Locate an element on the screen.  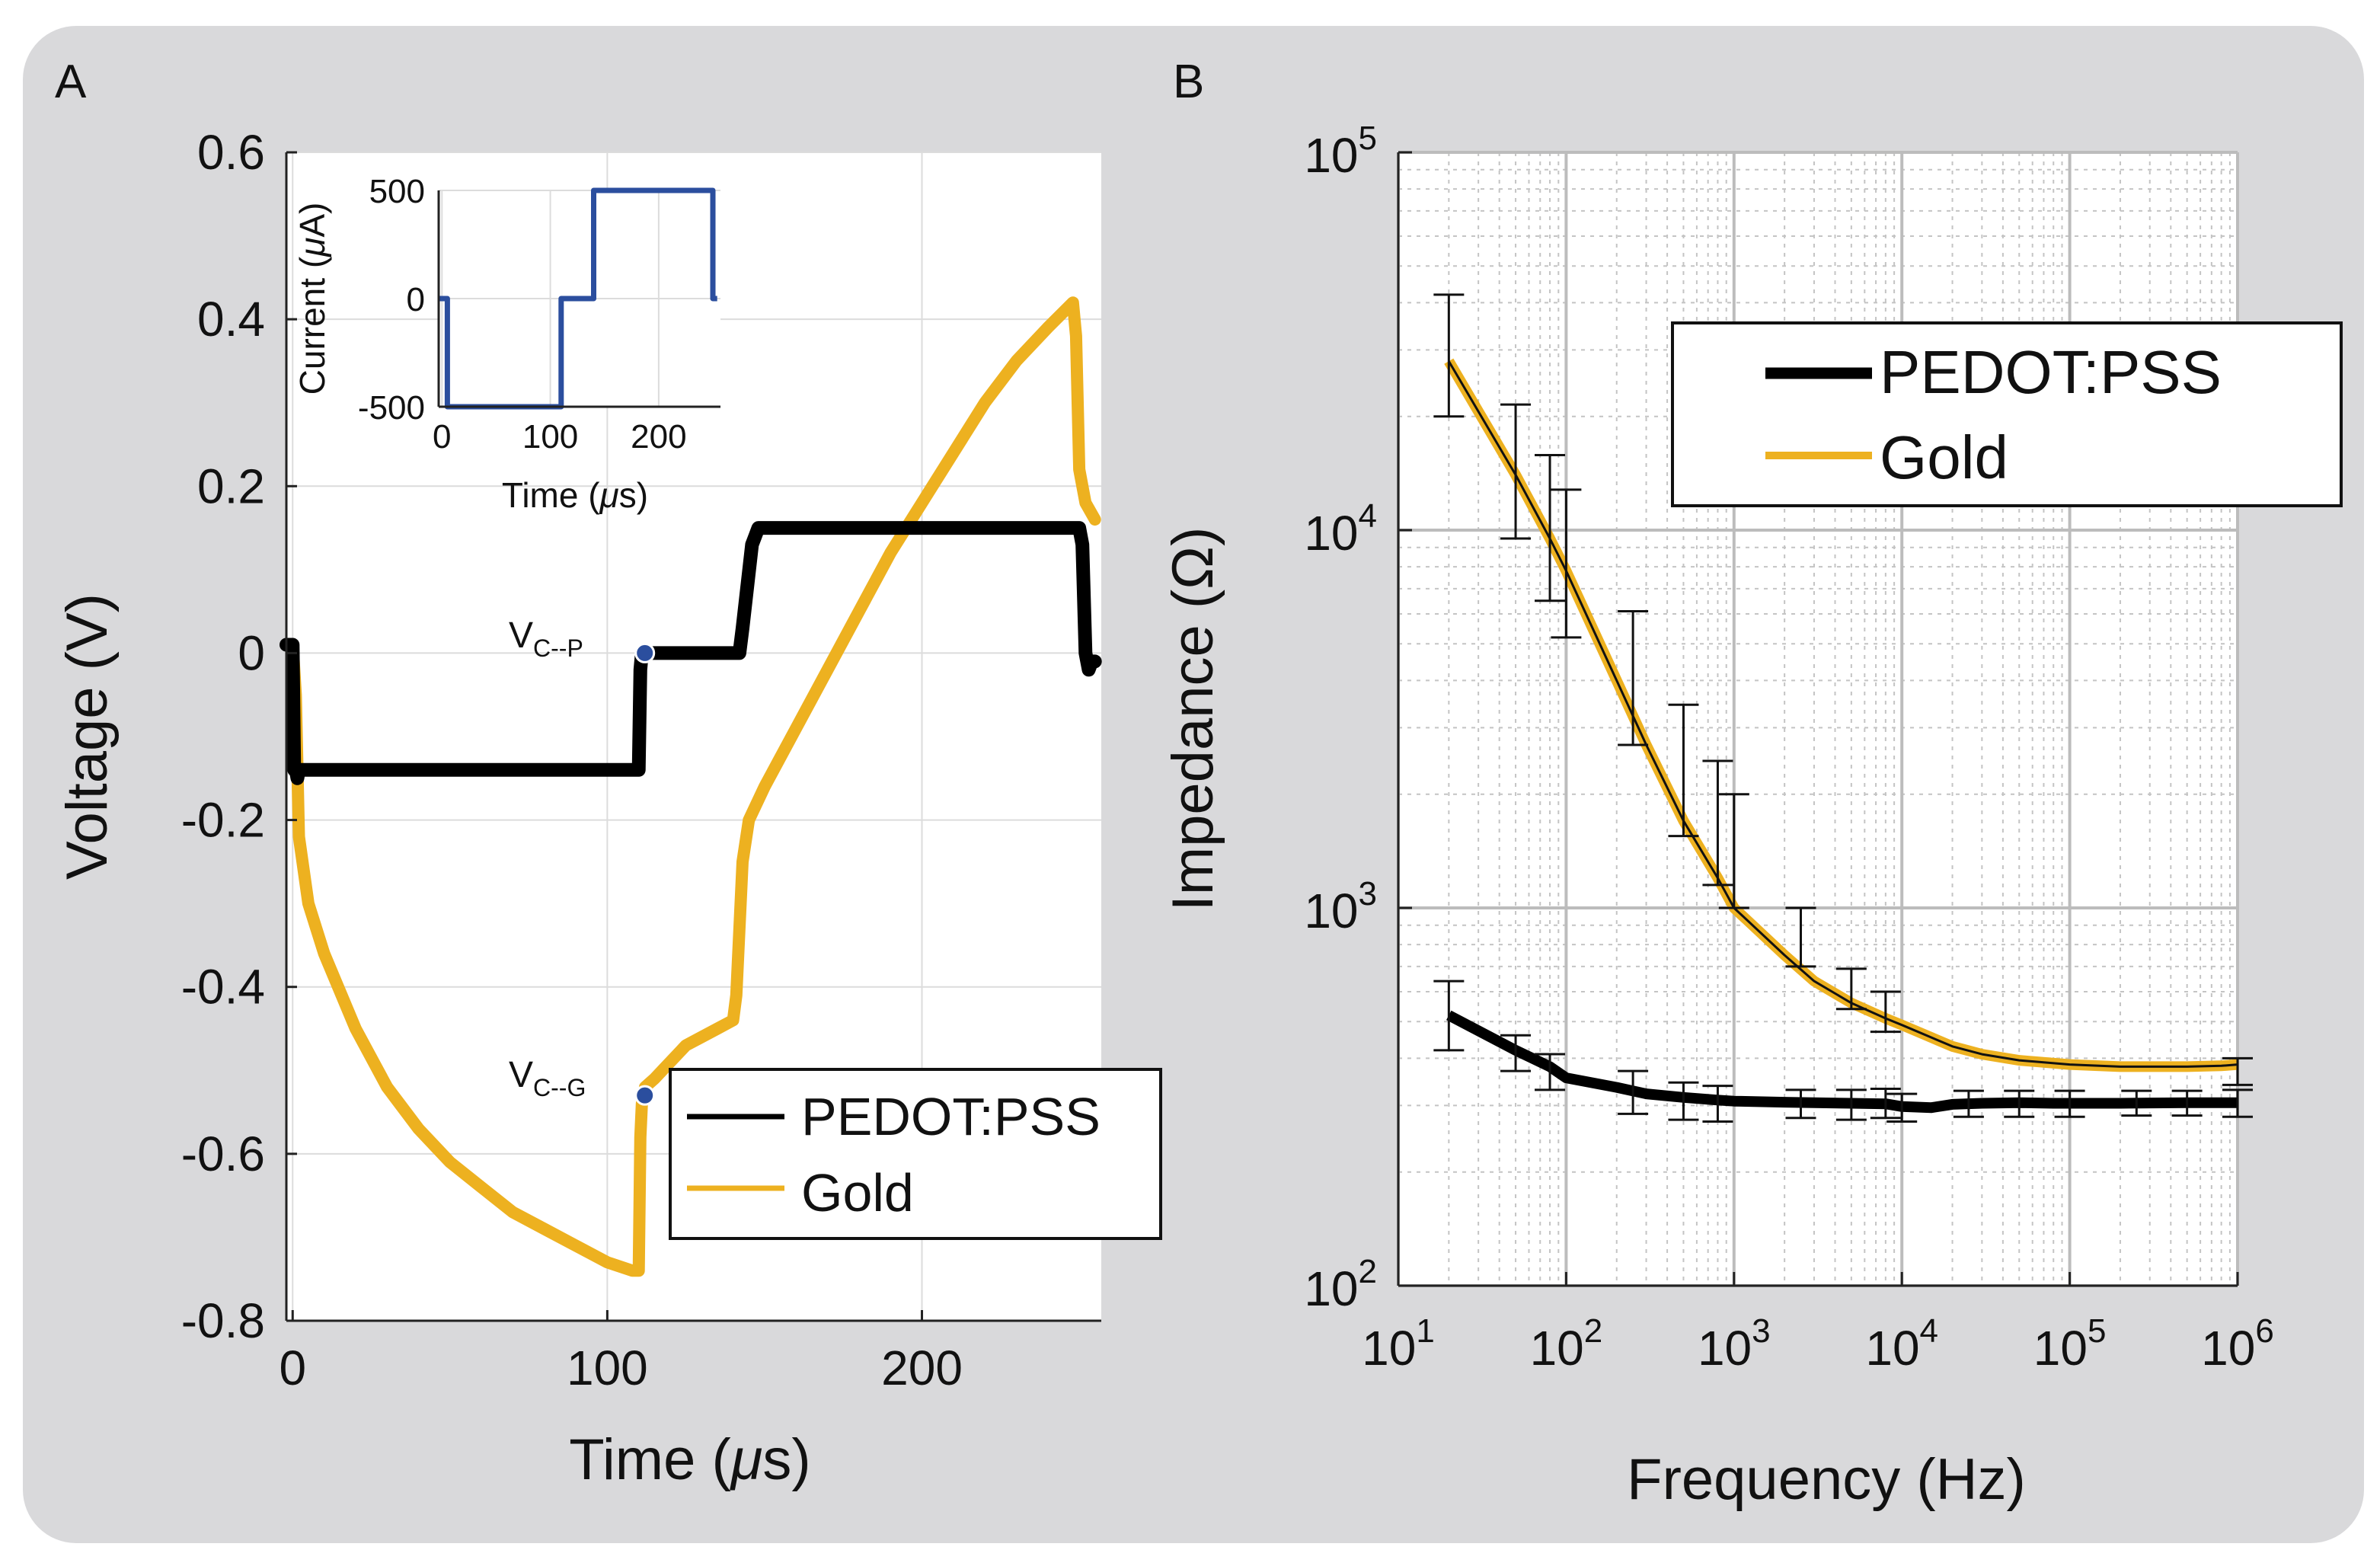
a-y-tick-label-2: 0.2 is located at coordinates (231, 486).